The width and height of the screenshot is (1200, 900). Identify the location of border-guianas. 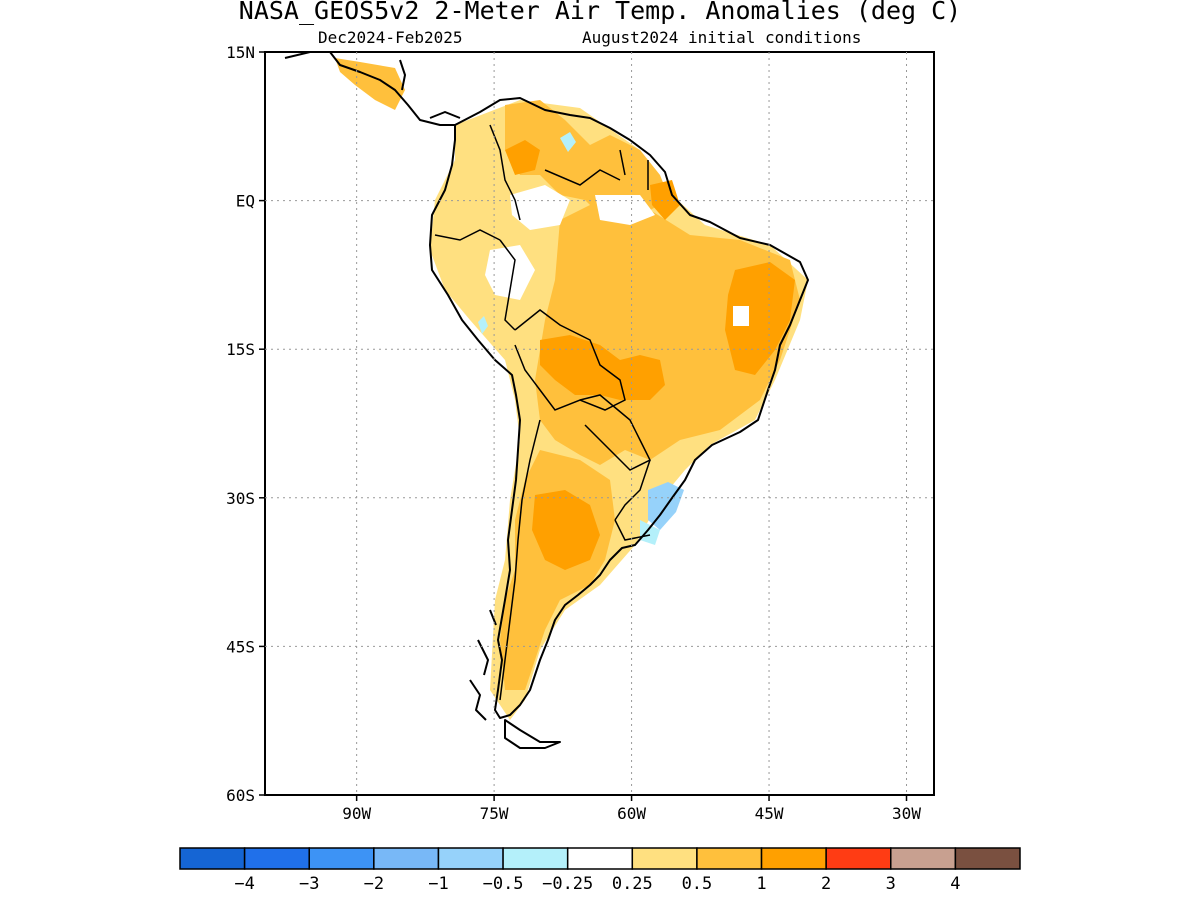
(634, 169).